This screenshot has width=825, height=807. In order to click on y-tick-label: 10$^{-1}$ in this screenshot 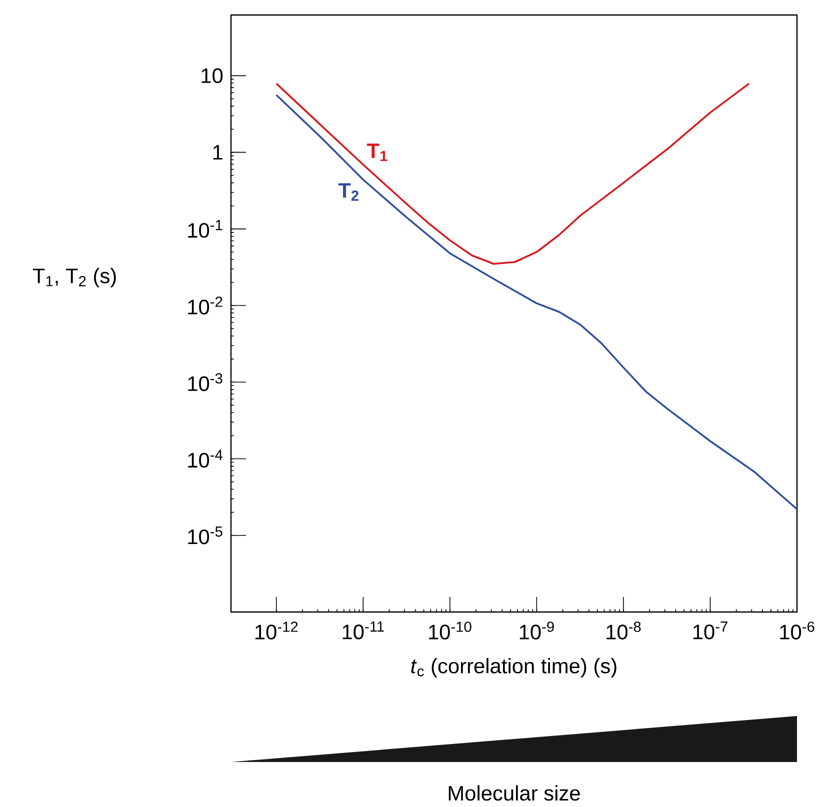, I will do `click(205, 229)`.